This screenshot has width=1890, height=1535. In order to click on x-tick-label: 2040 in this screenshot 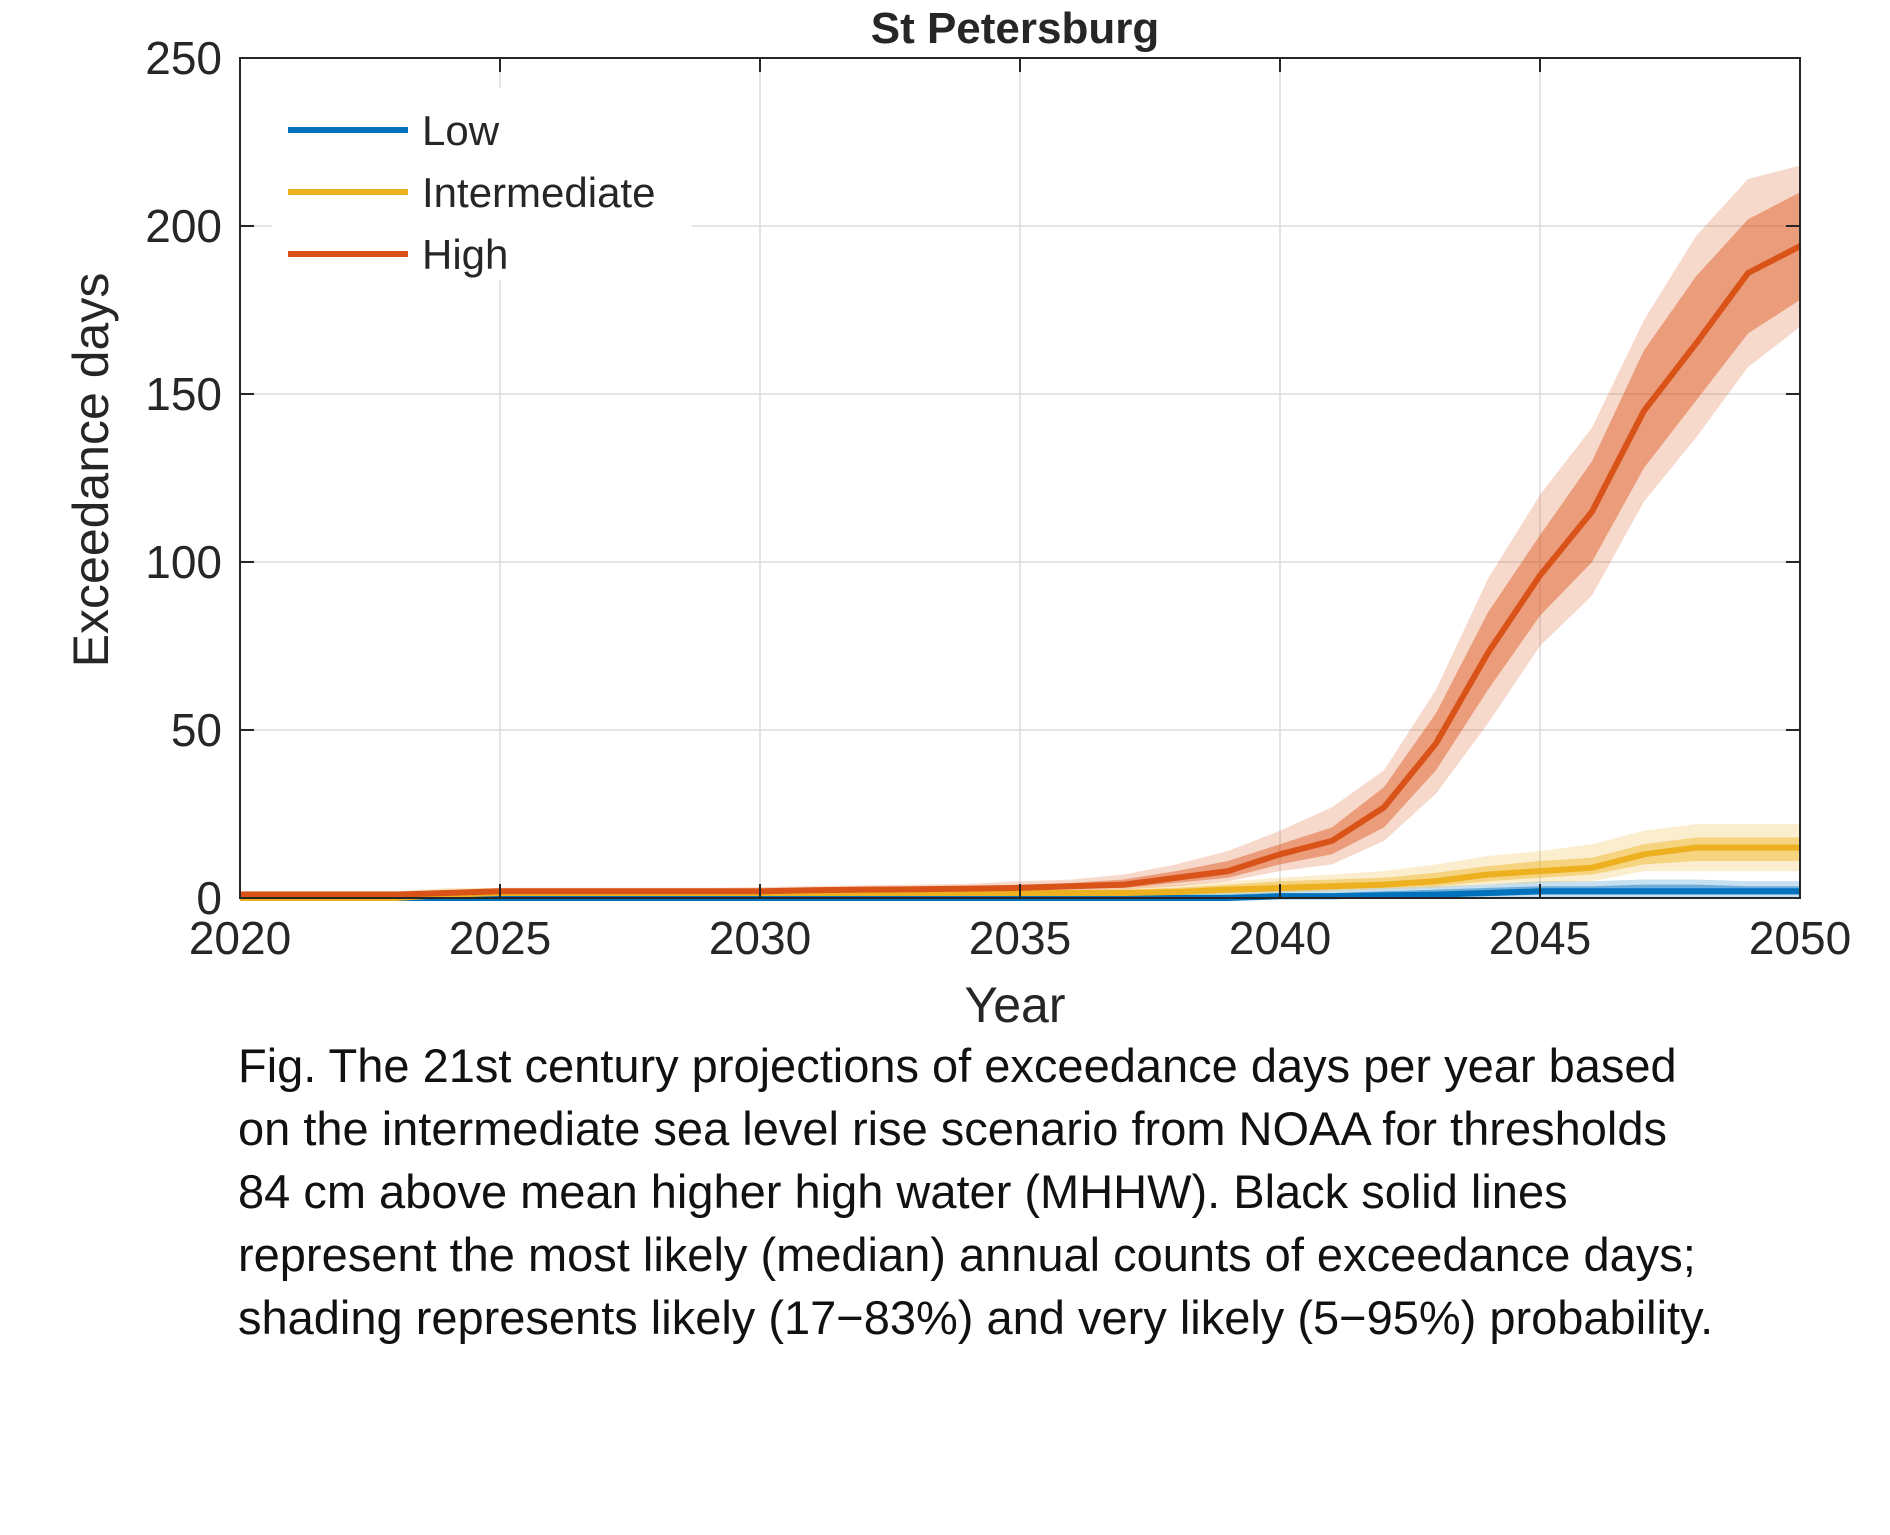, I will do `click(1280, 938)`.